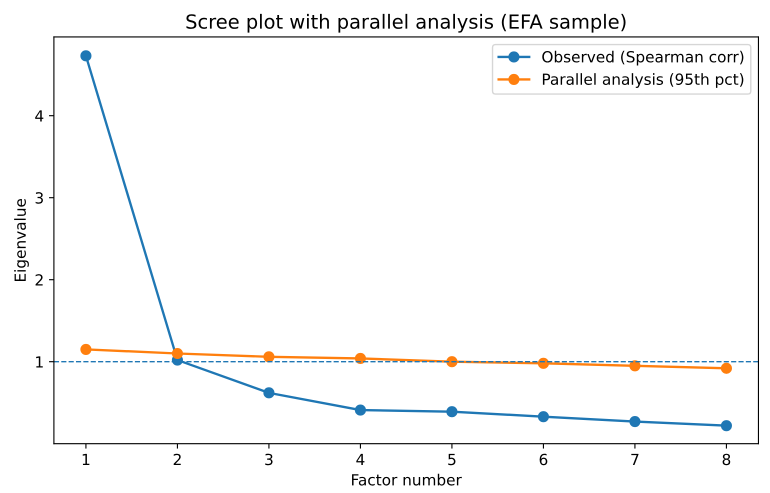 The image size is (770, 493). I want to click on x-tick-label: 2, so click(177, 460).